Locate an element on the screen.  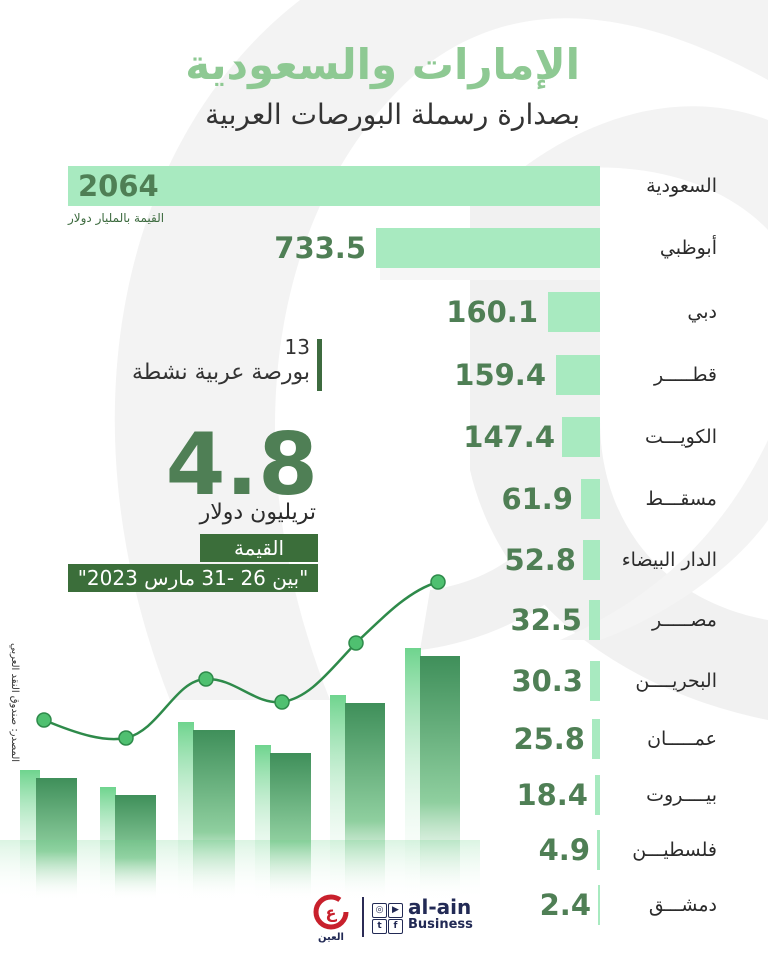
bar-label: السعودية is located at coordinates (681, 186).